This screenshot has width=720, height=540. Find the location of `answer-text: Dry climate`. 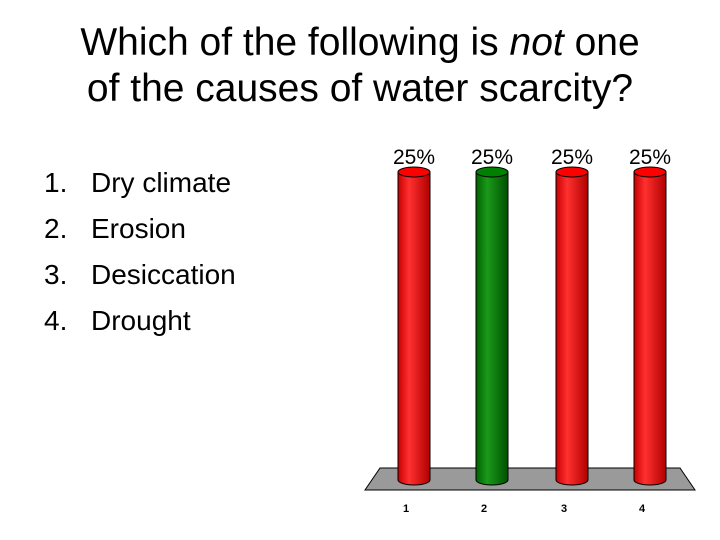

answer-text: Dry climate is located at coordinates (161, 182).